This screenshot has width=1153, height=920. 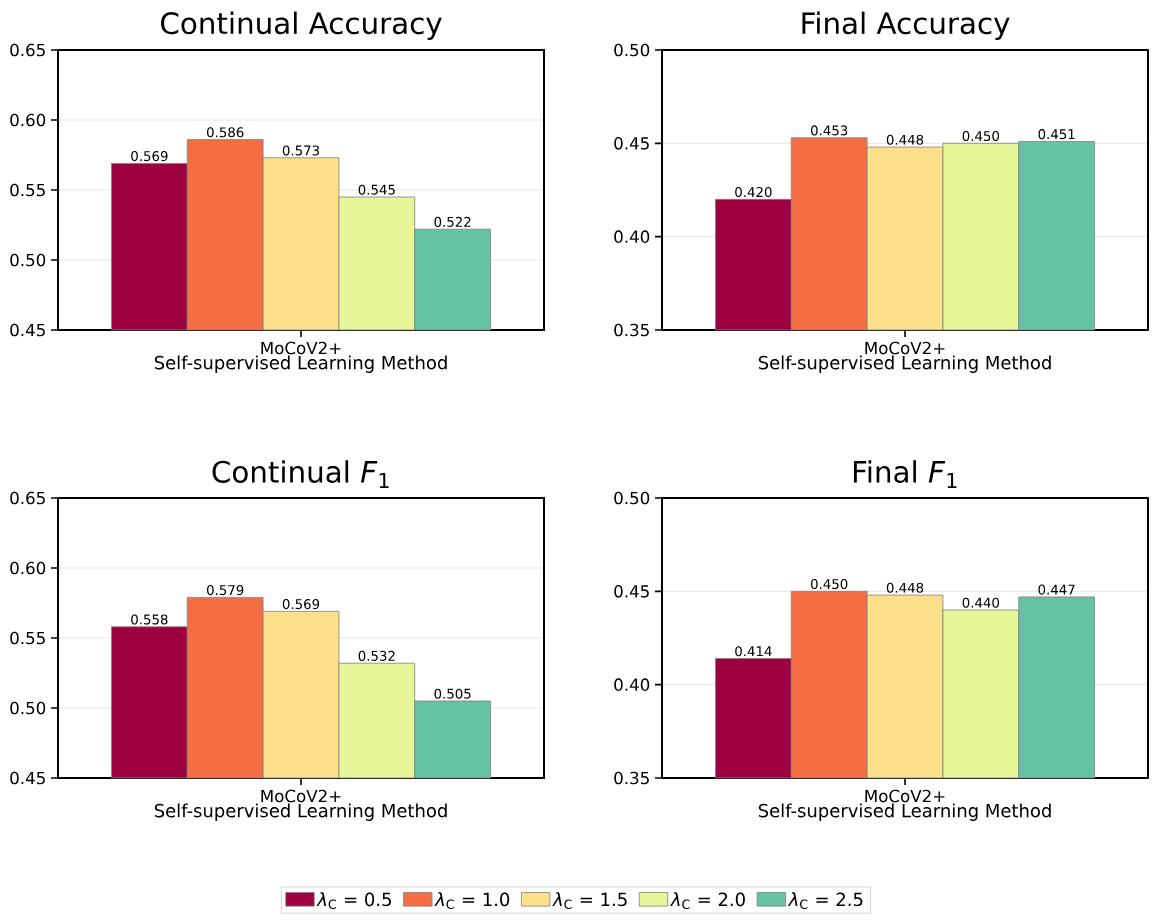 I want to click on legend-label: λ$_{C}$ = 0.5, so click(x=353, y=900).